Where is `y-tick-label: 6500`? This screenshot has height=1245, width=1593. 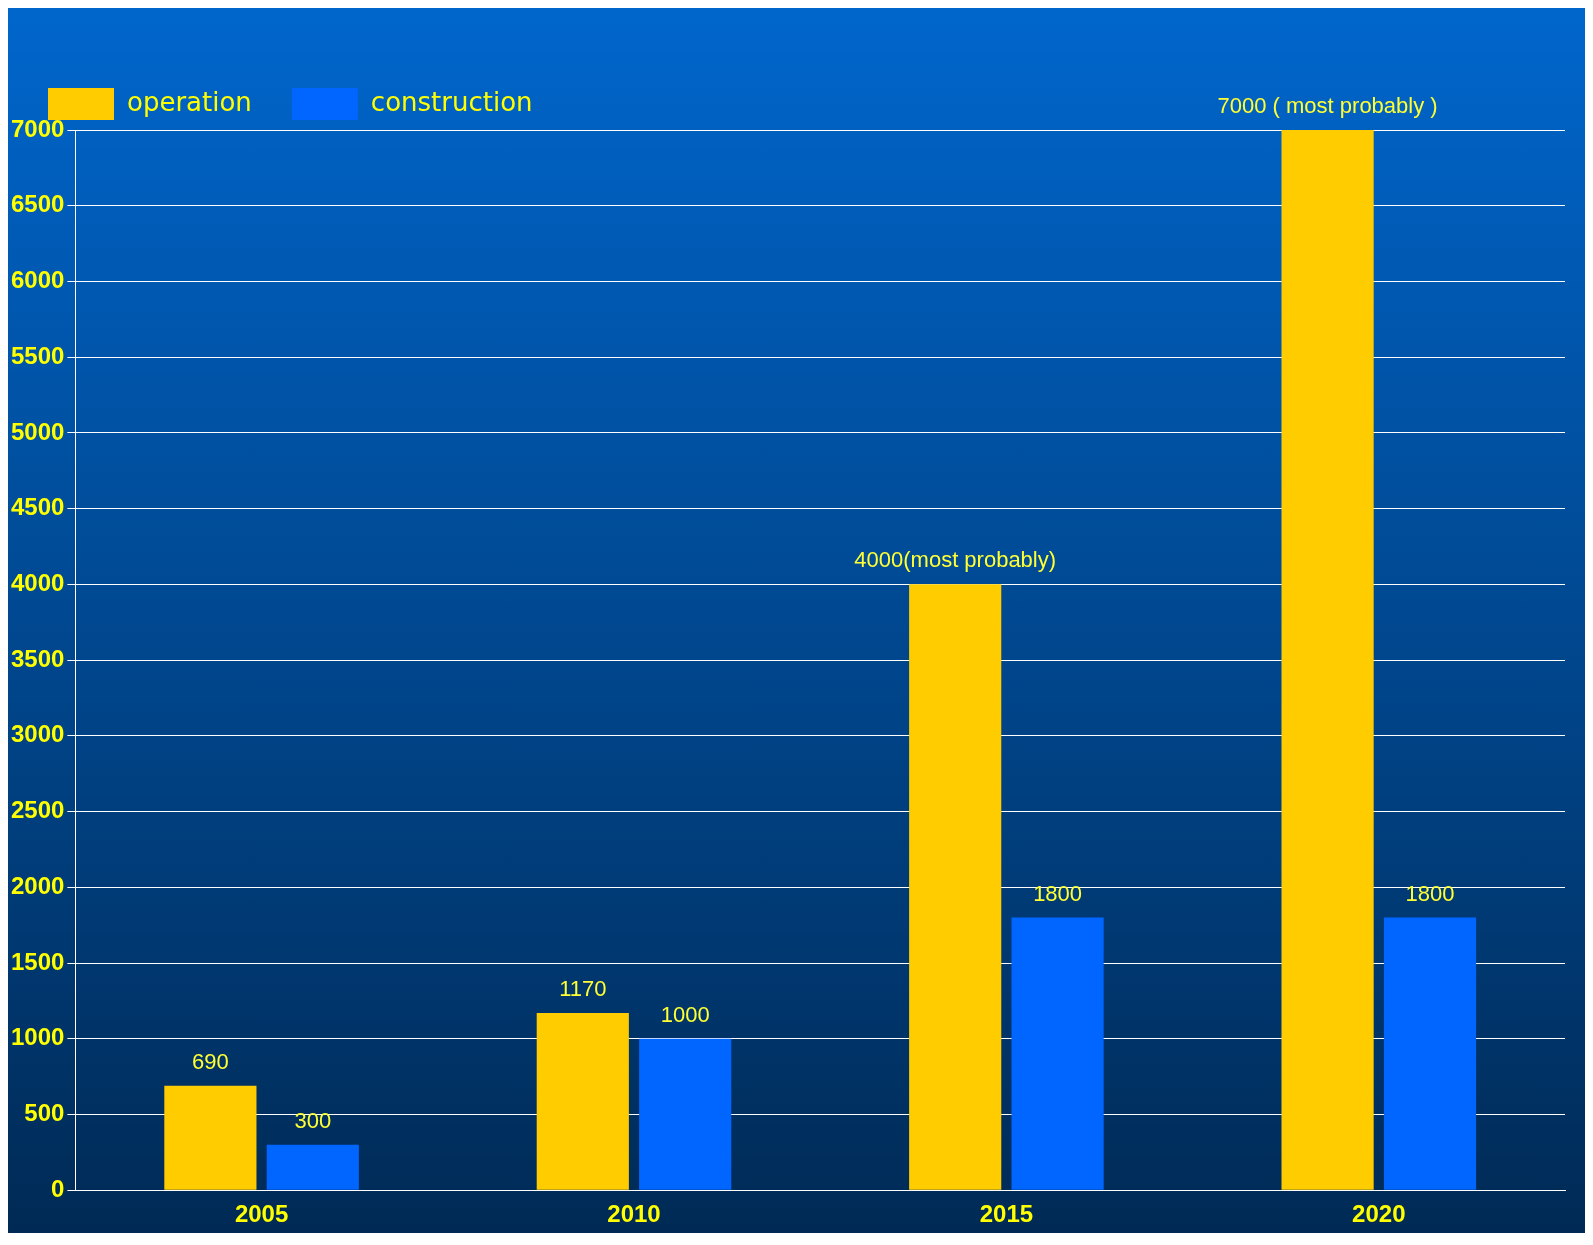 y-tick-label: 6500 is located at coordinates (38, 204).